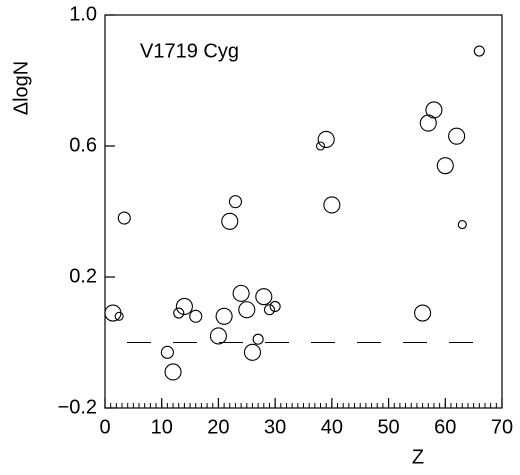 This screenshot has width=520, height=475. Describe the element at coordinates (275, 427) in the screenshot. I see `x-tick-label: 30` at that location.